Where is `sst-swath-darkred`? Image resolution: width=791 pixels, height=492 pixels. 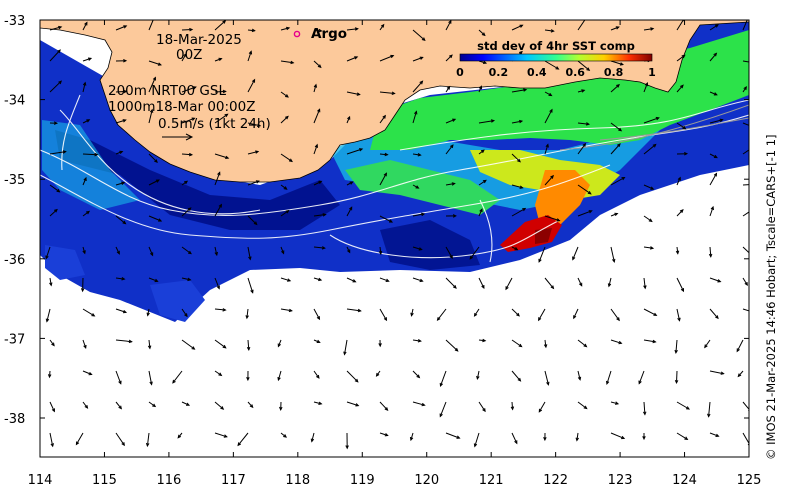 sst-swath-darkred is located at coordinates (543, 236).